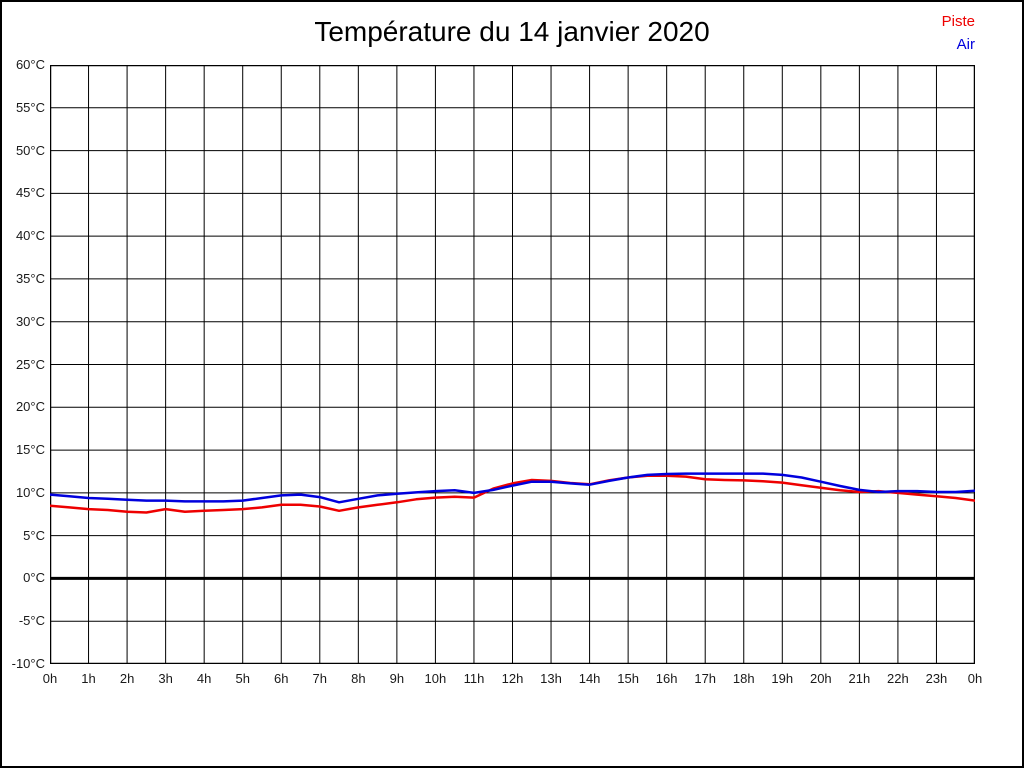 This screenshot has height=768, width=1024. I want to click on y-tick-label: 5°C, so click(34, 535).